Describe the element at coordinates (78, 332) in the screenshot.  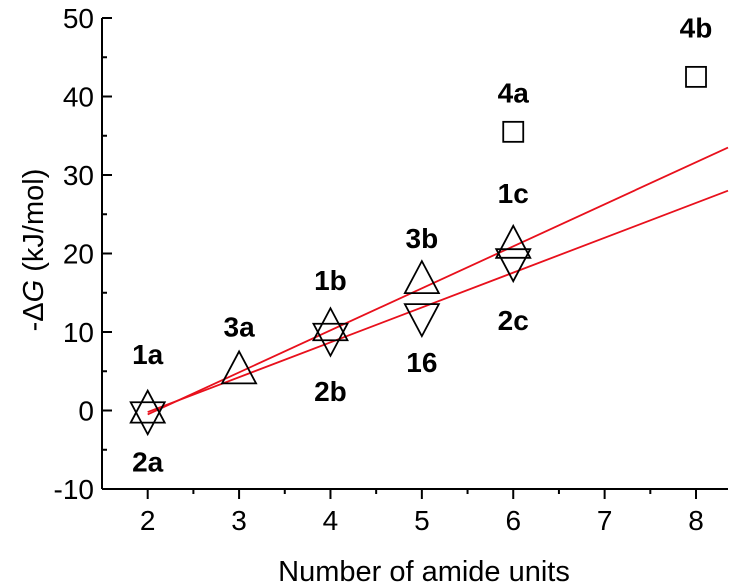
I see `y-tick-label: 10` at that location.